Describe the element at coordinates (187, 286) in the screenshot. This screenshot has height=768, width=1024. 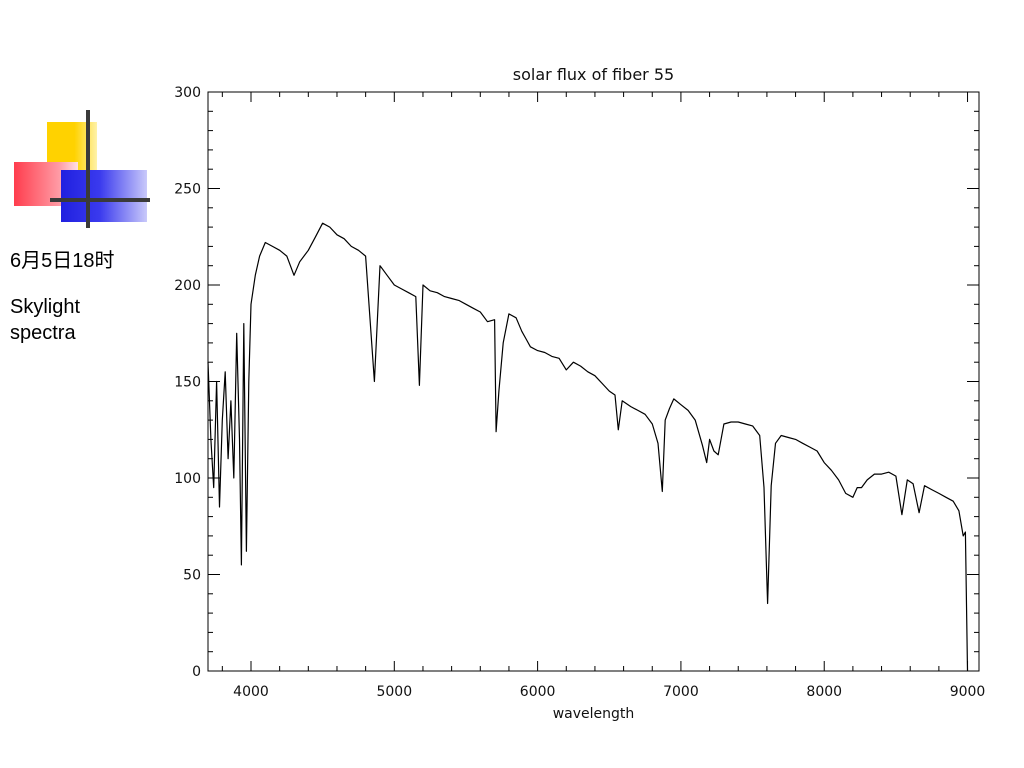
I see `y-tick-label: 200` at that location.